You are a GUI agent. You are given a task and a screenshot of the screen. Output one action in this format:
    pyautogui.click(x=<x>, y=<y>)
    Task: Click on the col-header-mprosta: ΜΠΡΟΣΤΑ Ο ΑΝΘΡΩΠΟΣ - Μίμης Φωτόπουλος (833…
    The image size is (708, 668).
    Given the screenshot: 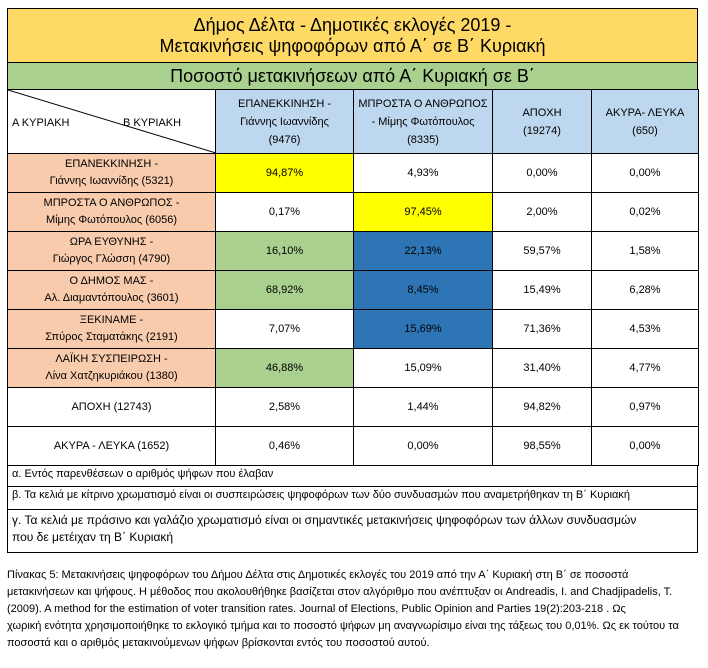 What is the action you would take?
    pyautogui.click(x=423, y=121)
    